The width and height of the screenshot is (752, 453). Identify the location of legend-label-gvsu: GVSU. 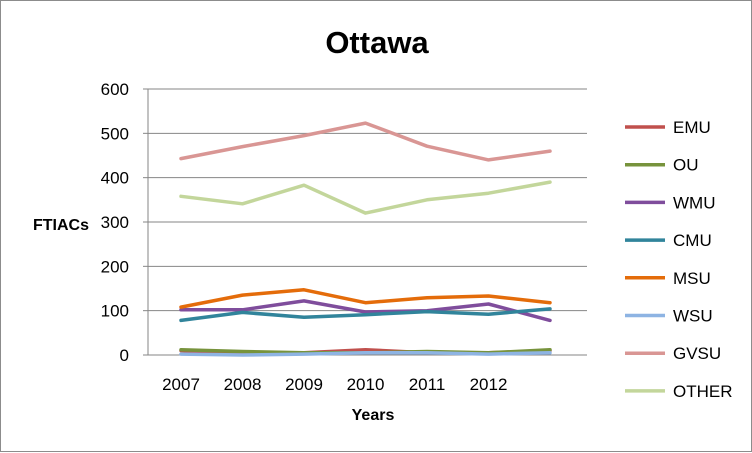
(697, 353).